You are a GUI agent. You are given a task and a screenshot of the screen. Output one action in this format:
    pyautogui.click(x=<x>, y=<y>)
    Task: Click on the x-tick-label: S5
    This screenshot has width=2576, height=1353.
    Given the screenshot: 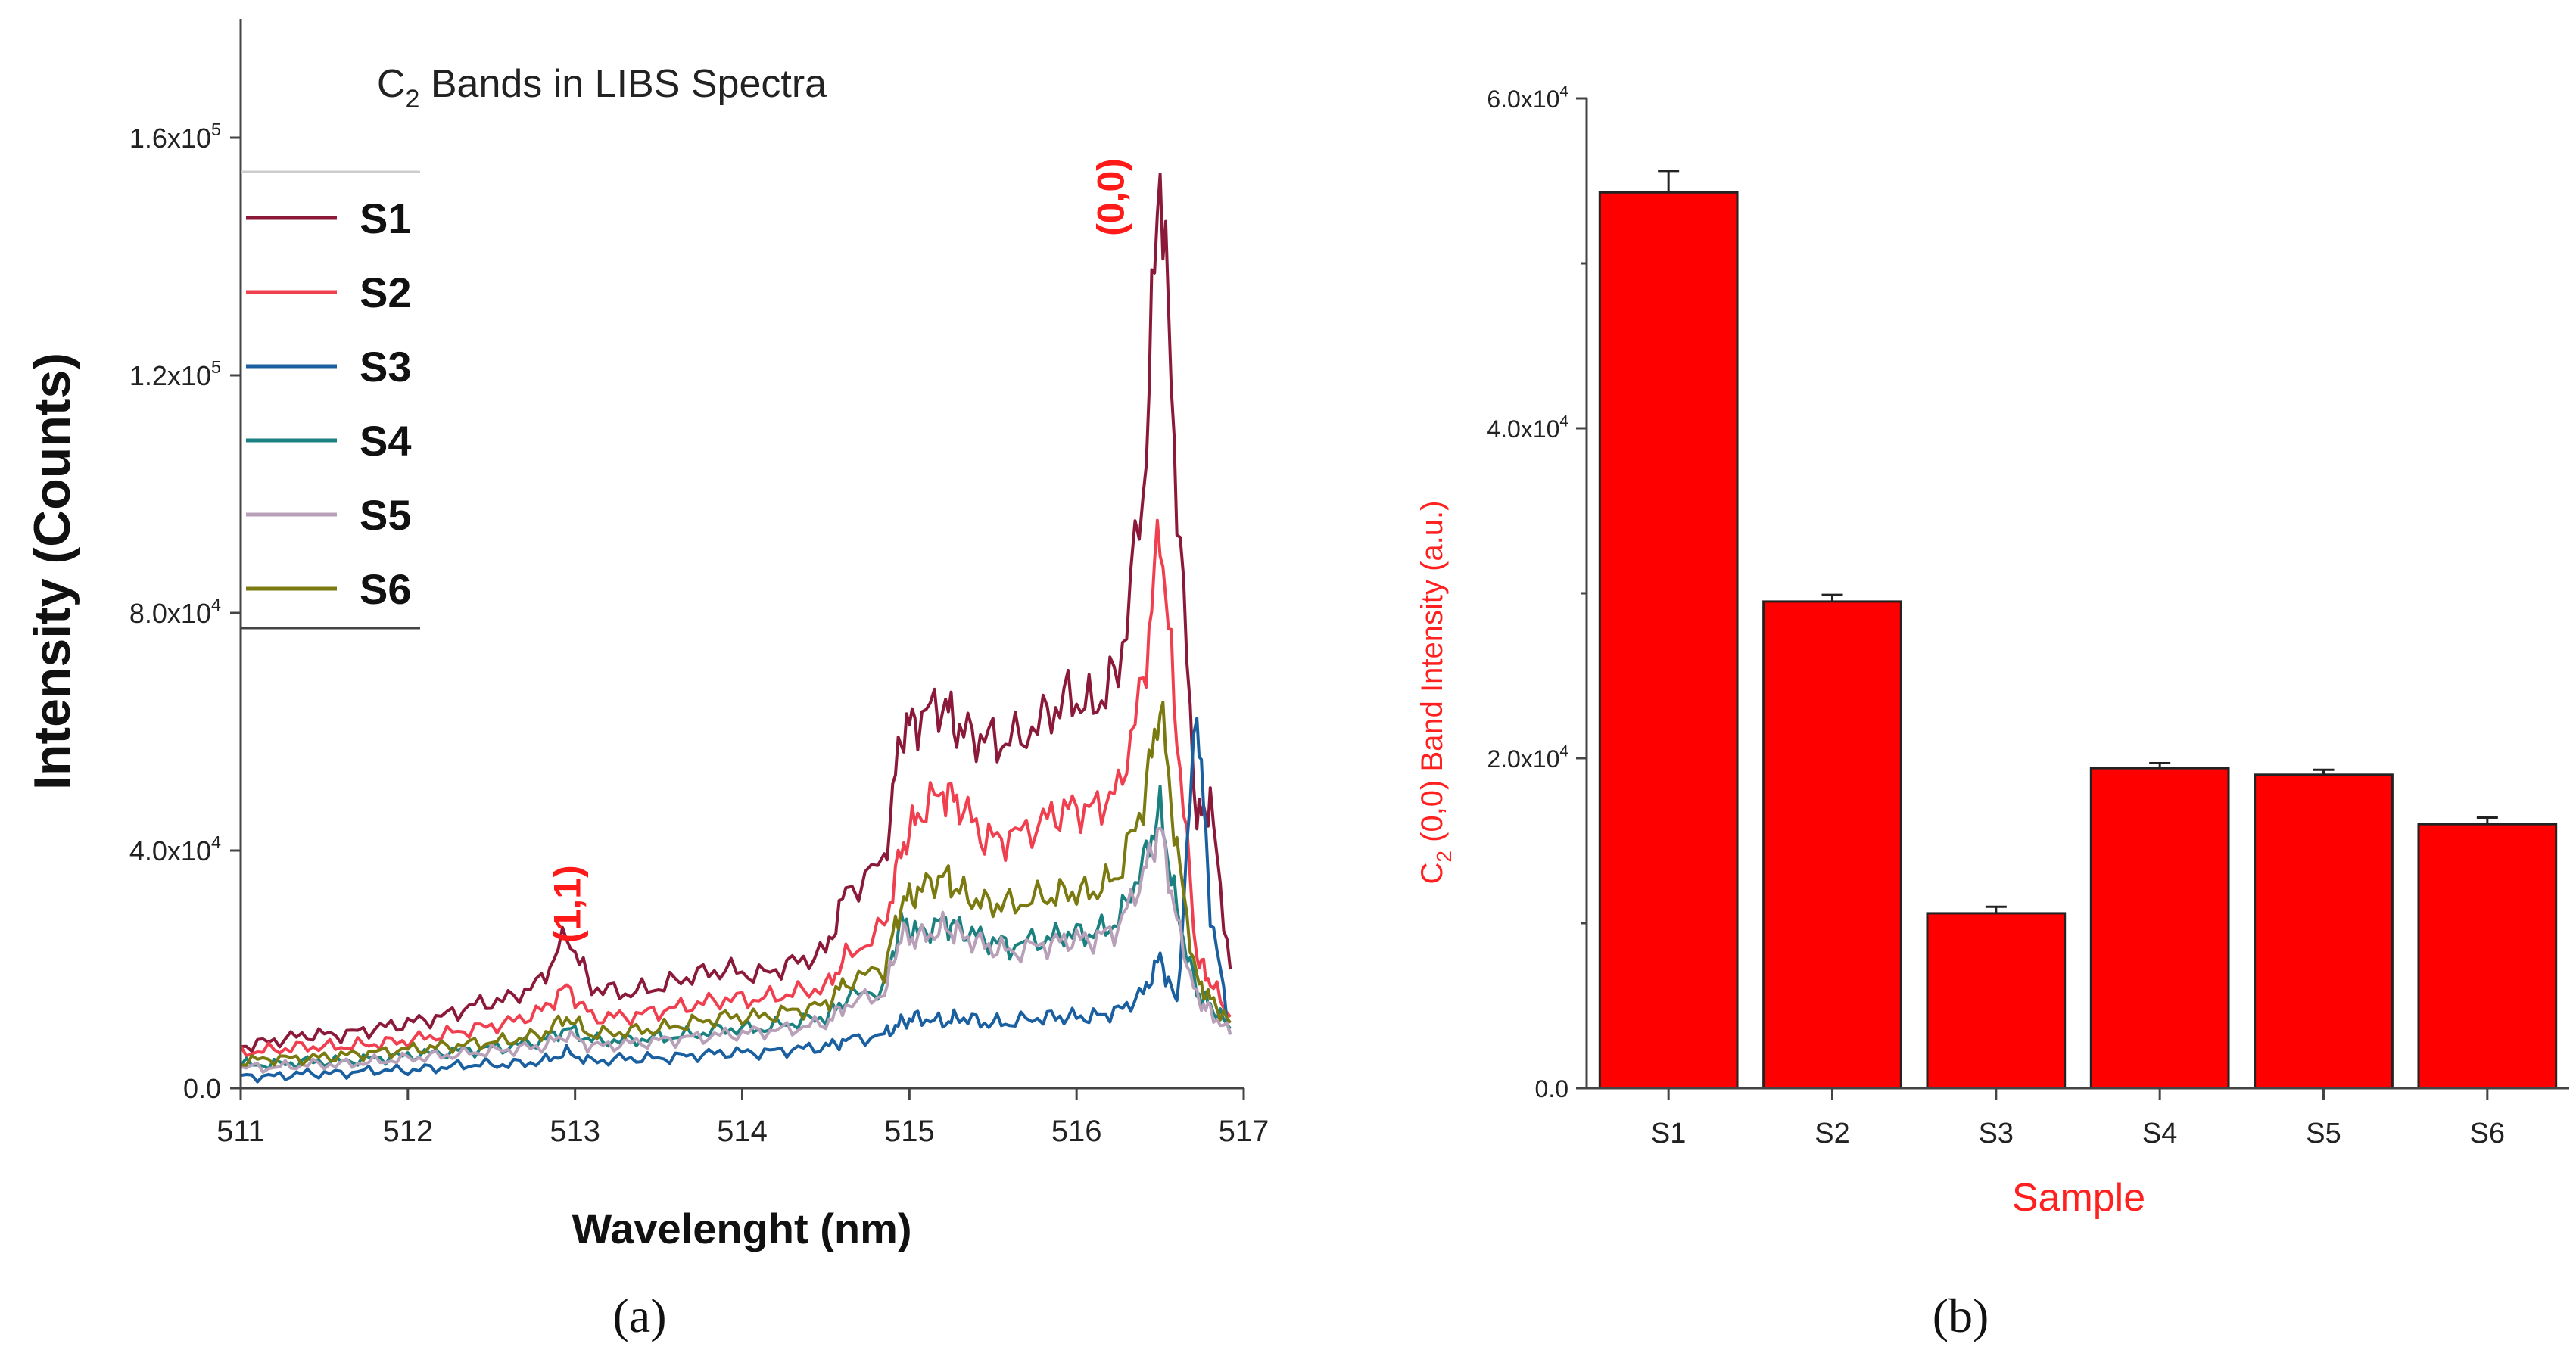 What is the action you would take?
    pyautogui.click(x=2323, y=1133)
    